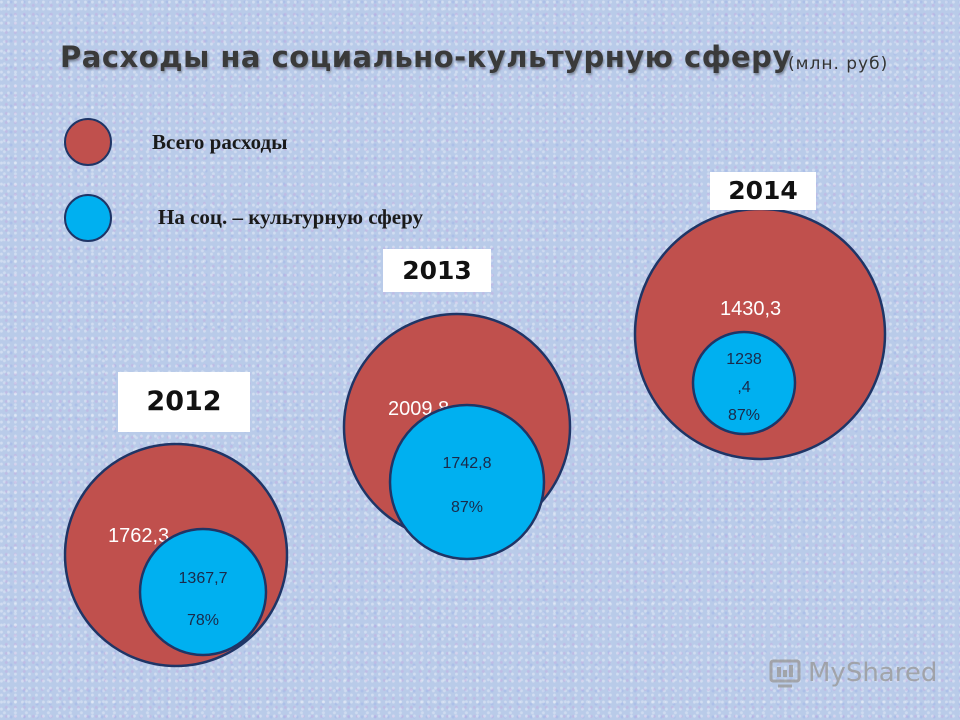 The image size is (960, 720). What do you see at coordinates (220, 142) in the screenshot?
I see `legend-total-label: Всего расходы` at bounding box center [220, 142].